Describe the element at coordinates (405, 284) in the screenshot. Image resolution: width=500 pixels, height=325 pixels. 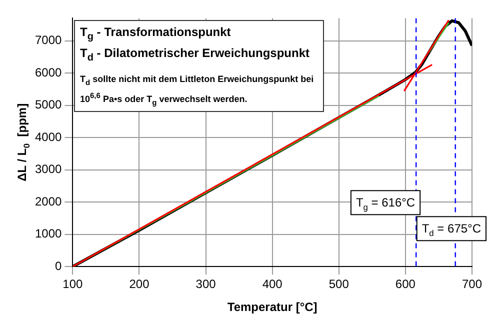
I see `x-tick-label: 600` at that location.